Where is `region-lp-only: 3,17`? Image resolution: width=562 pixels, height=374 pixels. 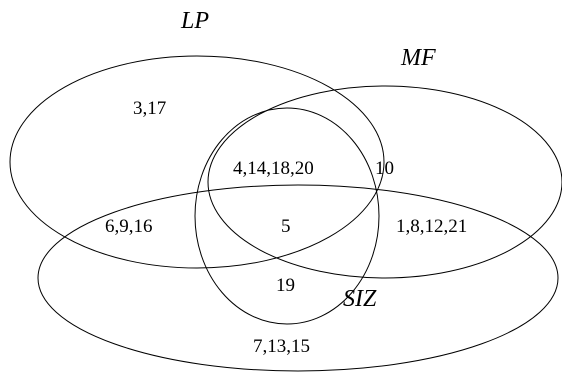
region-lp-only: 3,17 is located at coordinates (150, 108).